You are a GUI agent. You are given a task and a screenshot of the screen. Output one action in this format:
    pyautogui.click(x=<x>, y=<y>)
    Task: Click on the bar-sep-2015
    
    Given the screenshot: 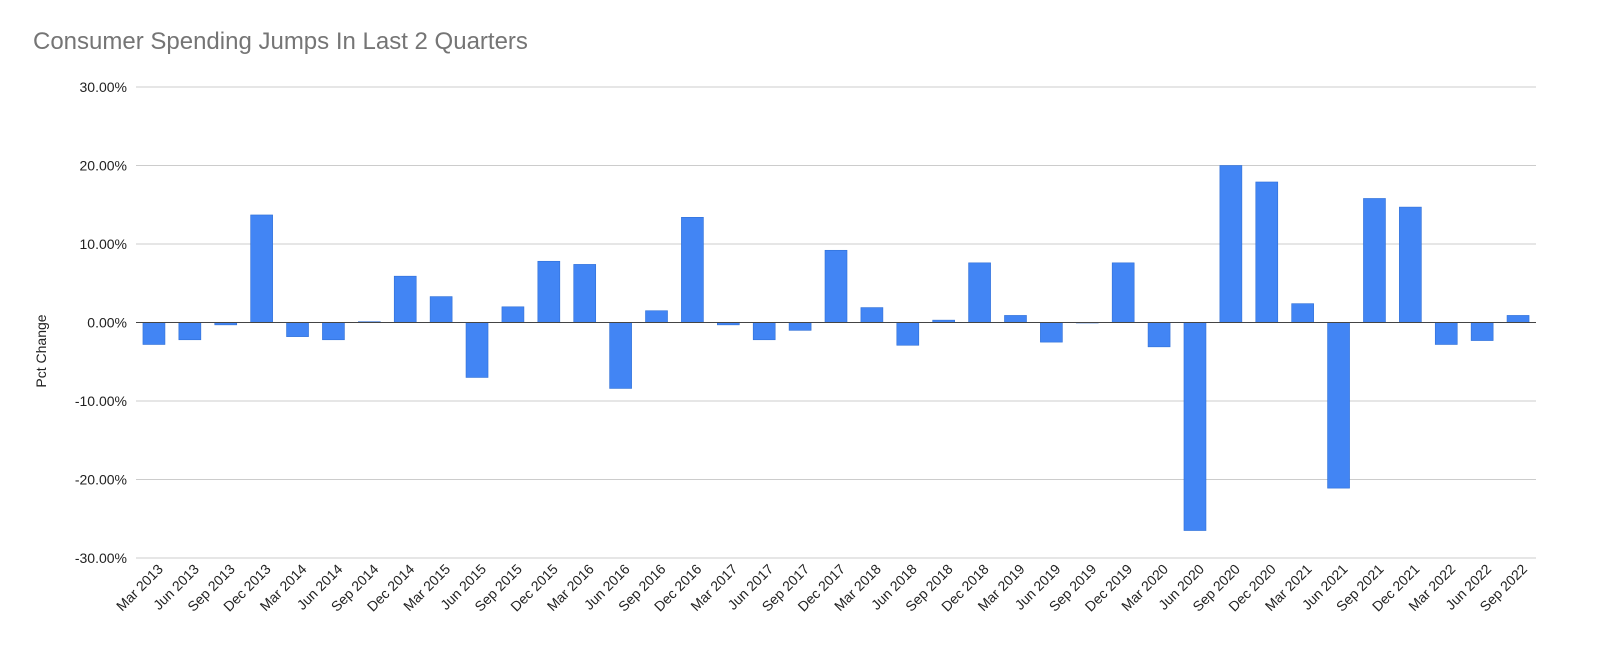 What is the action you would take?
    pyautogui.click(x=513, y=314)
    